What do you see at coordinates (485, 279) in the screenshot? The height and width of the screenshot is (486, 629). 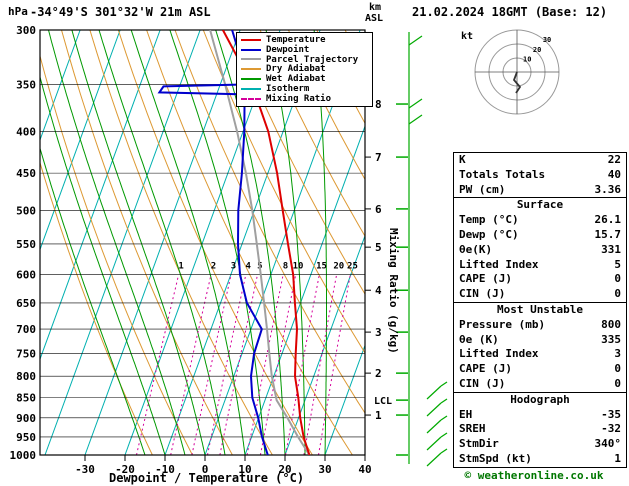 I see `index-label: CAPE (J)` at bounding box center [485, 279].